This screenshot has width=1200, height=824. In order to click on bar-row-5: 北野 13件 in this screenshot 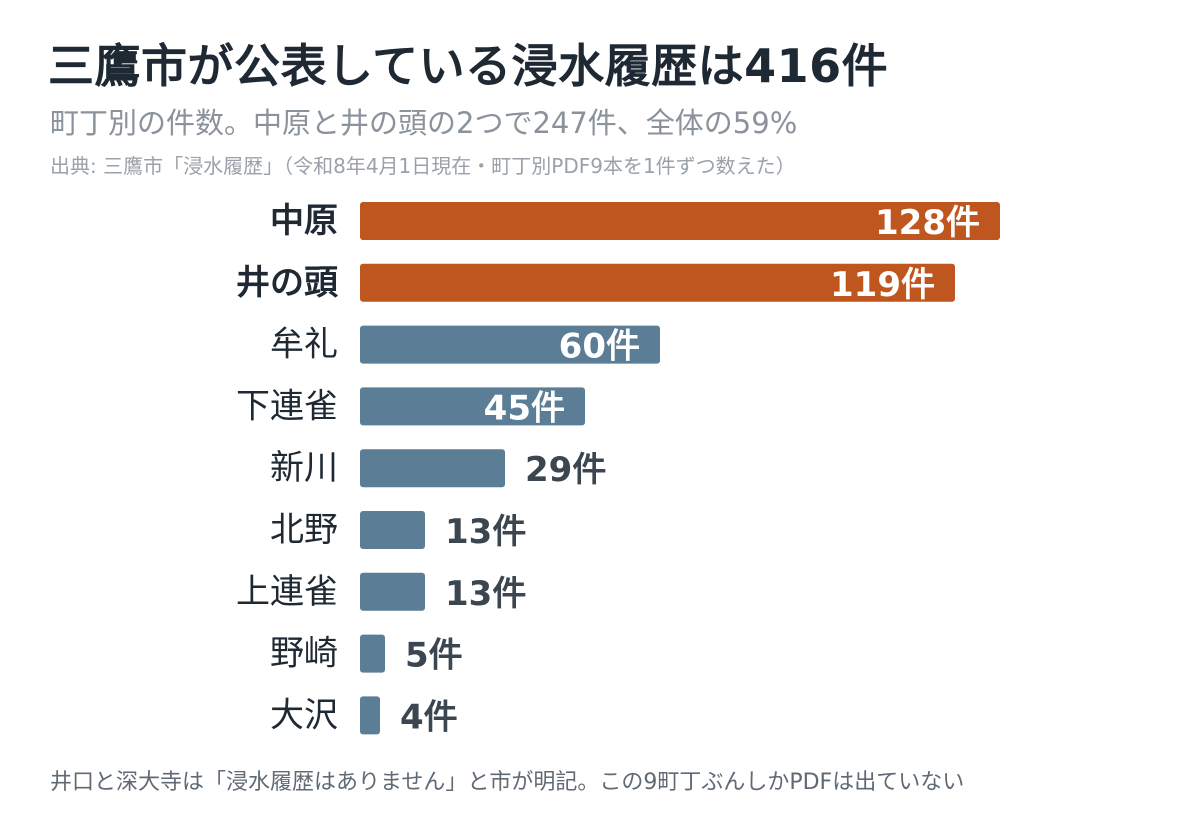, I will do `click(398, 531)`.